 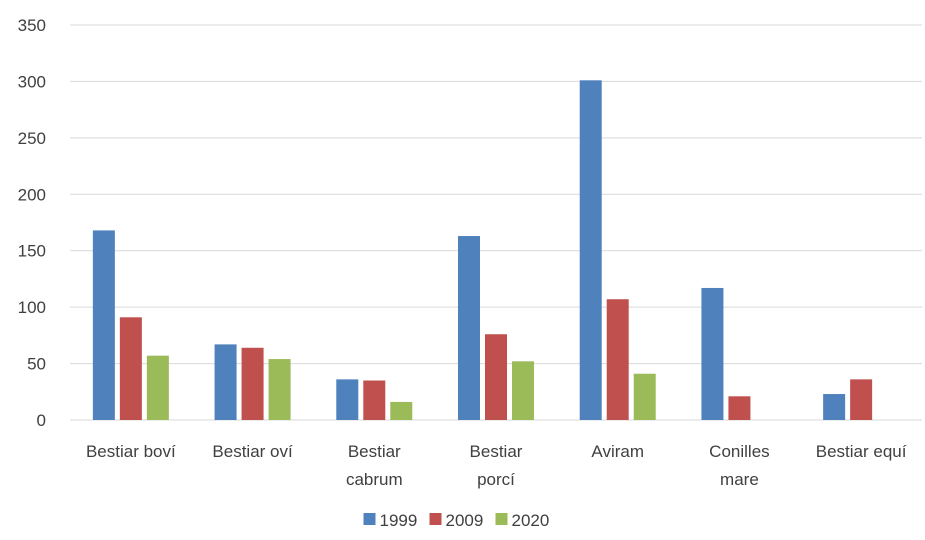 I want to click on legend: 1999 2009 2020, so click(x=456, y=520).